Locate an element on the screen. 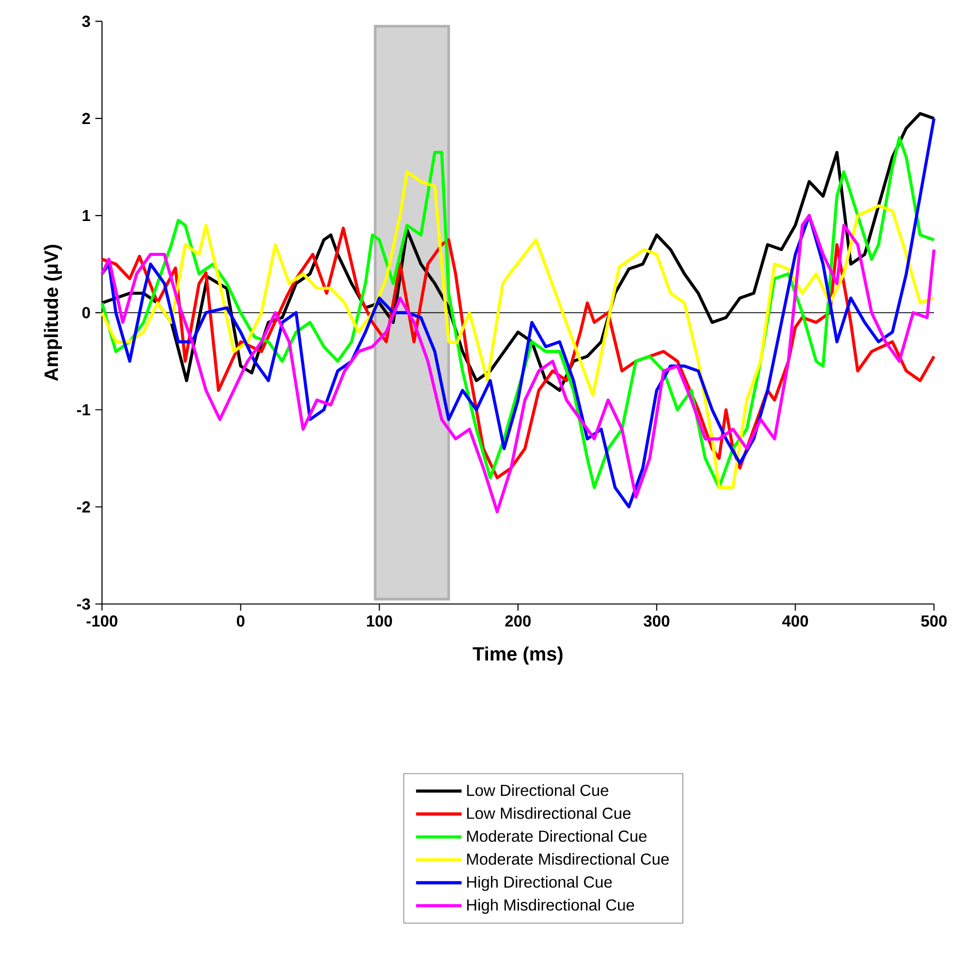 Image resolution: width=958 pixels, height=970 pixels. x-tick-label: 0 is located at coordinates (240, 621).